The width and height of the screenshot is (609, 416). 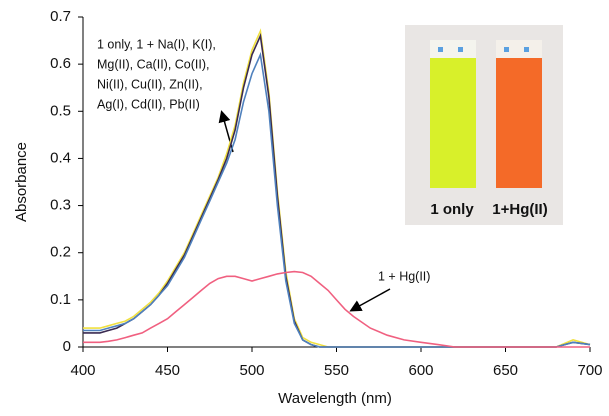 I want to click on y-tick-label: 0.7, so click(x=60, y=16).